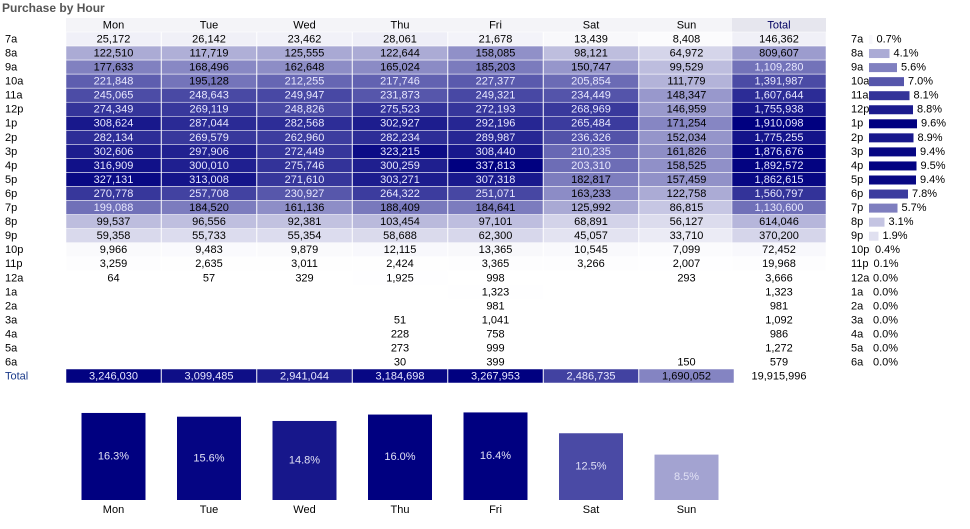 This screenshot has width=970, height=529. What do you see at coordinates (496, 236) in the screenshot?
I see `cell-value: 62,300` at bounding box center [496, 236].